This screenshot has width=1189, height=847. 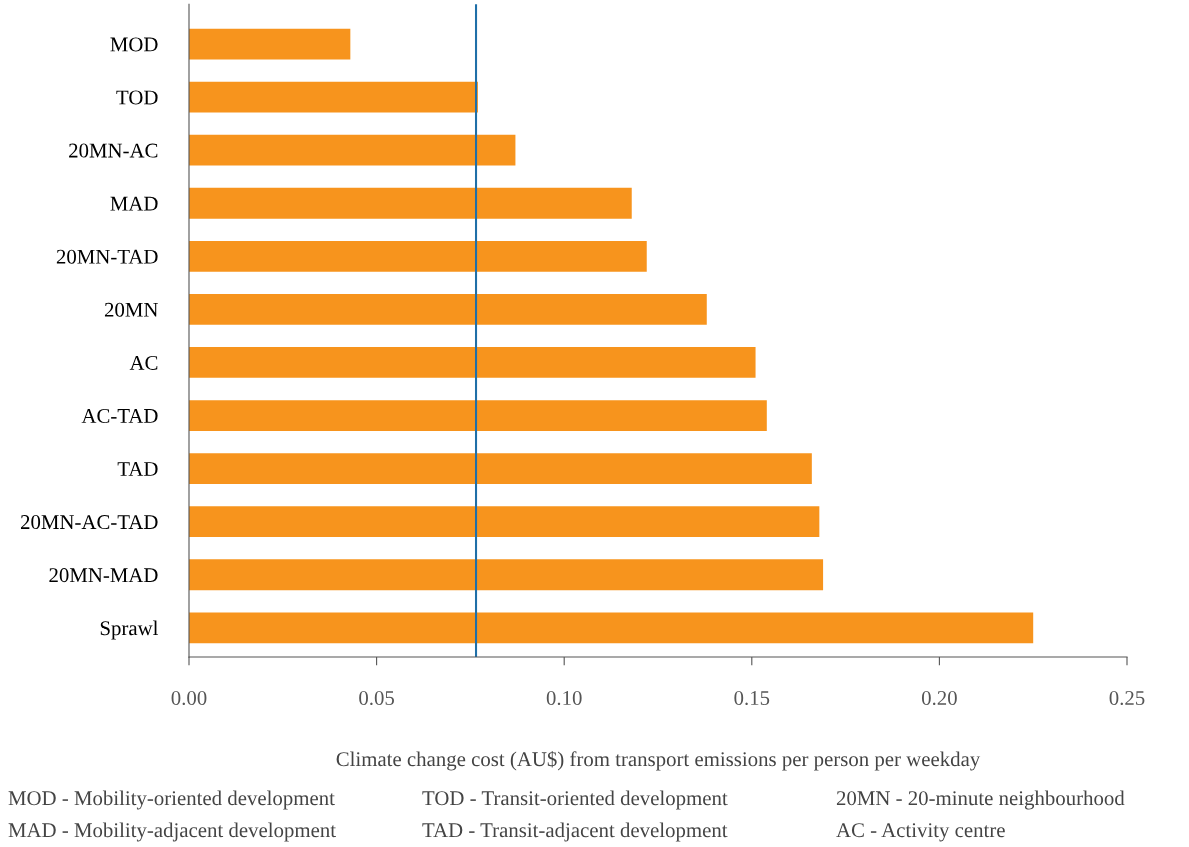 What do you see at coordinates (134, 203) in the screenshot?
I see `y-tick-label: MAD` at bounding box center [134, 203].